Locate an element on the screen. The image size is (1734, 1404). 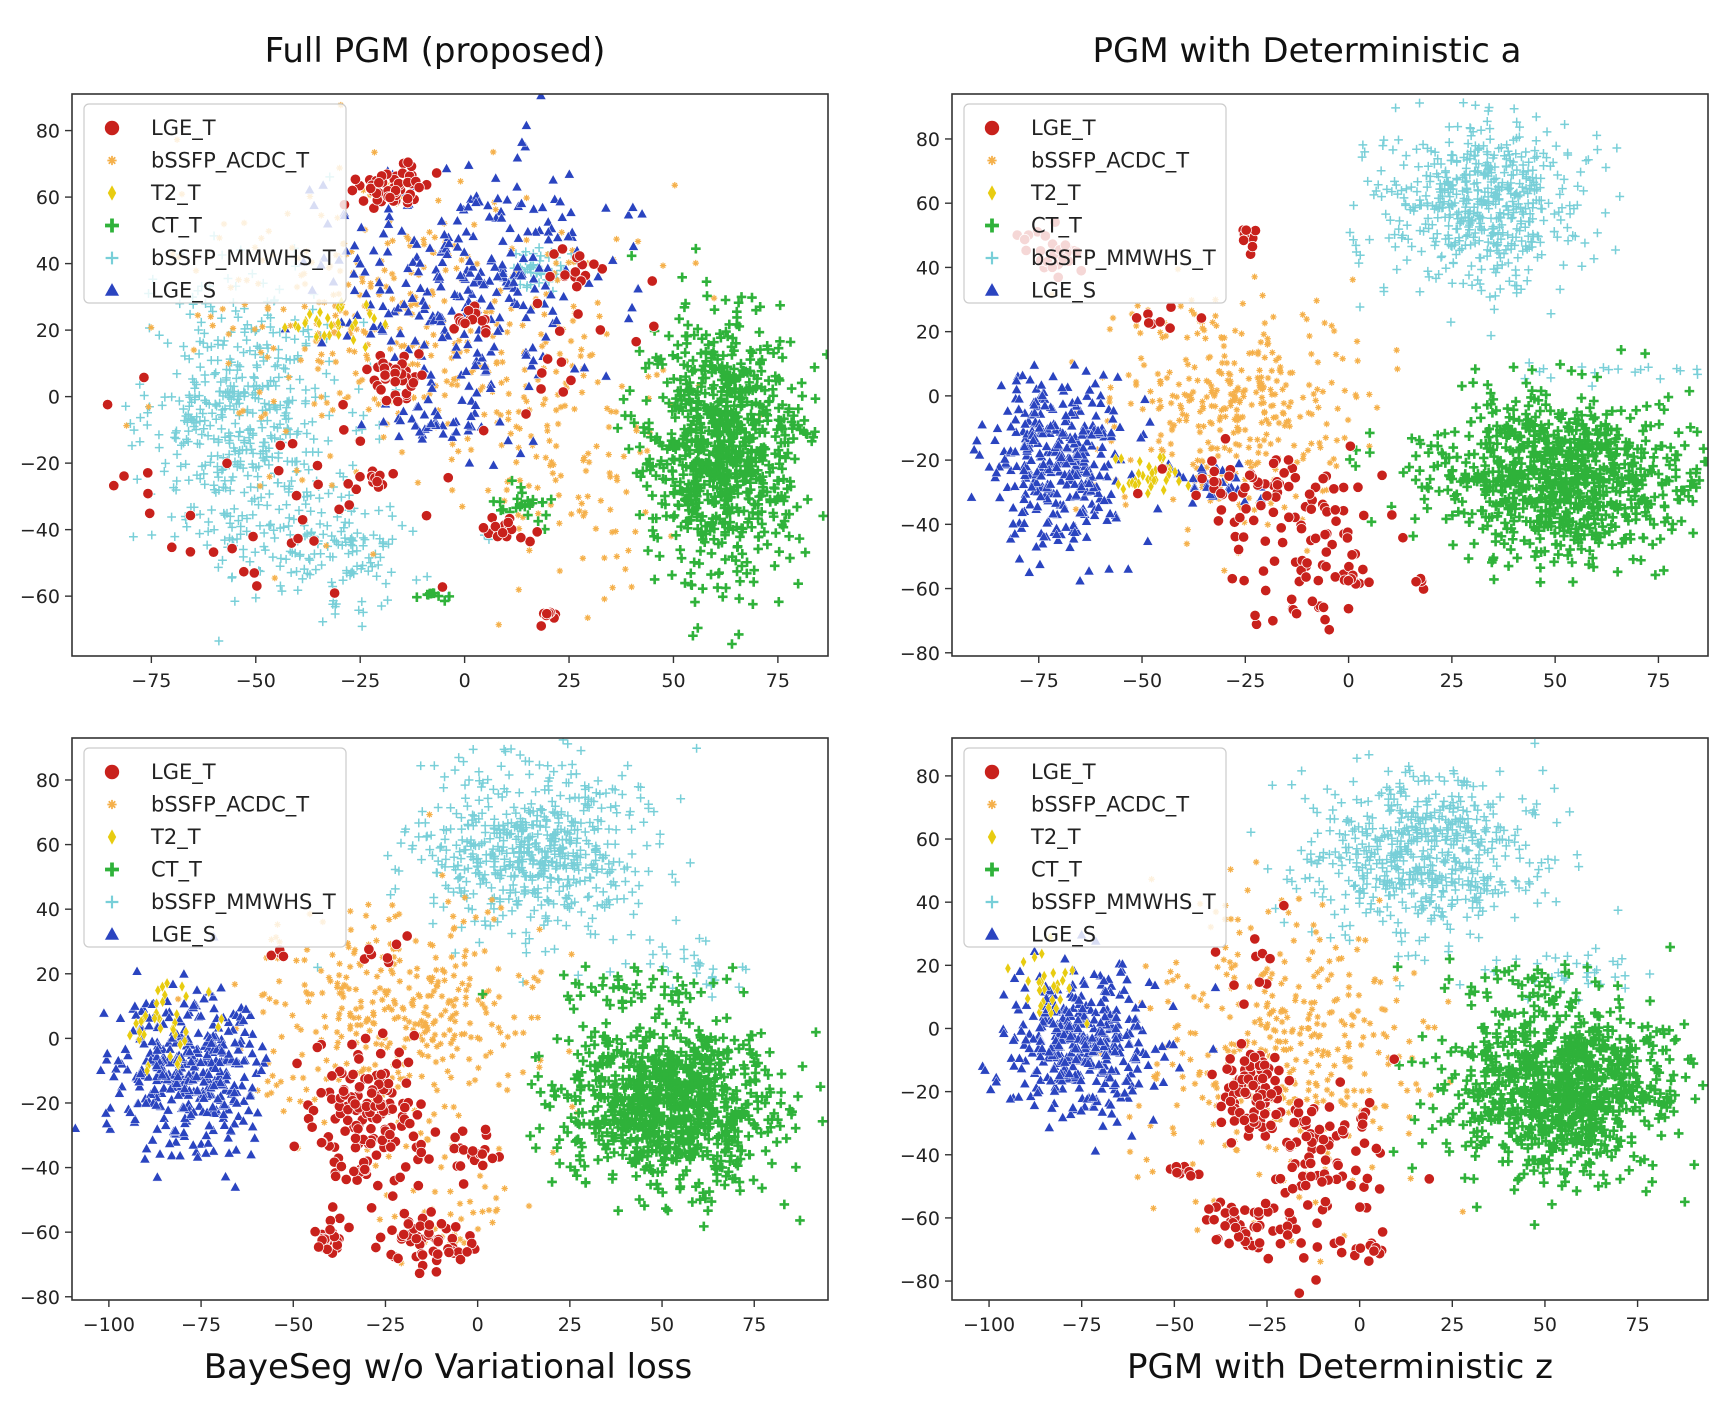
legend-label: LGE_S is located at coordinates (183, 291).